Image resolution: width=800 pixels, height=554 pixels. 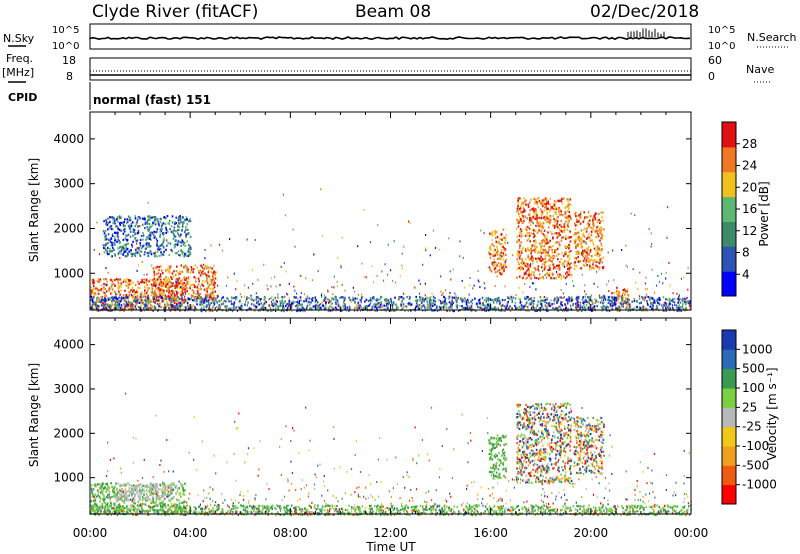 What do you see at coordinates (749, 209) in the screenshot?
I see `colorbar-tick-label: 16` at bounding box center [749, 209].